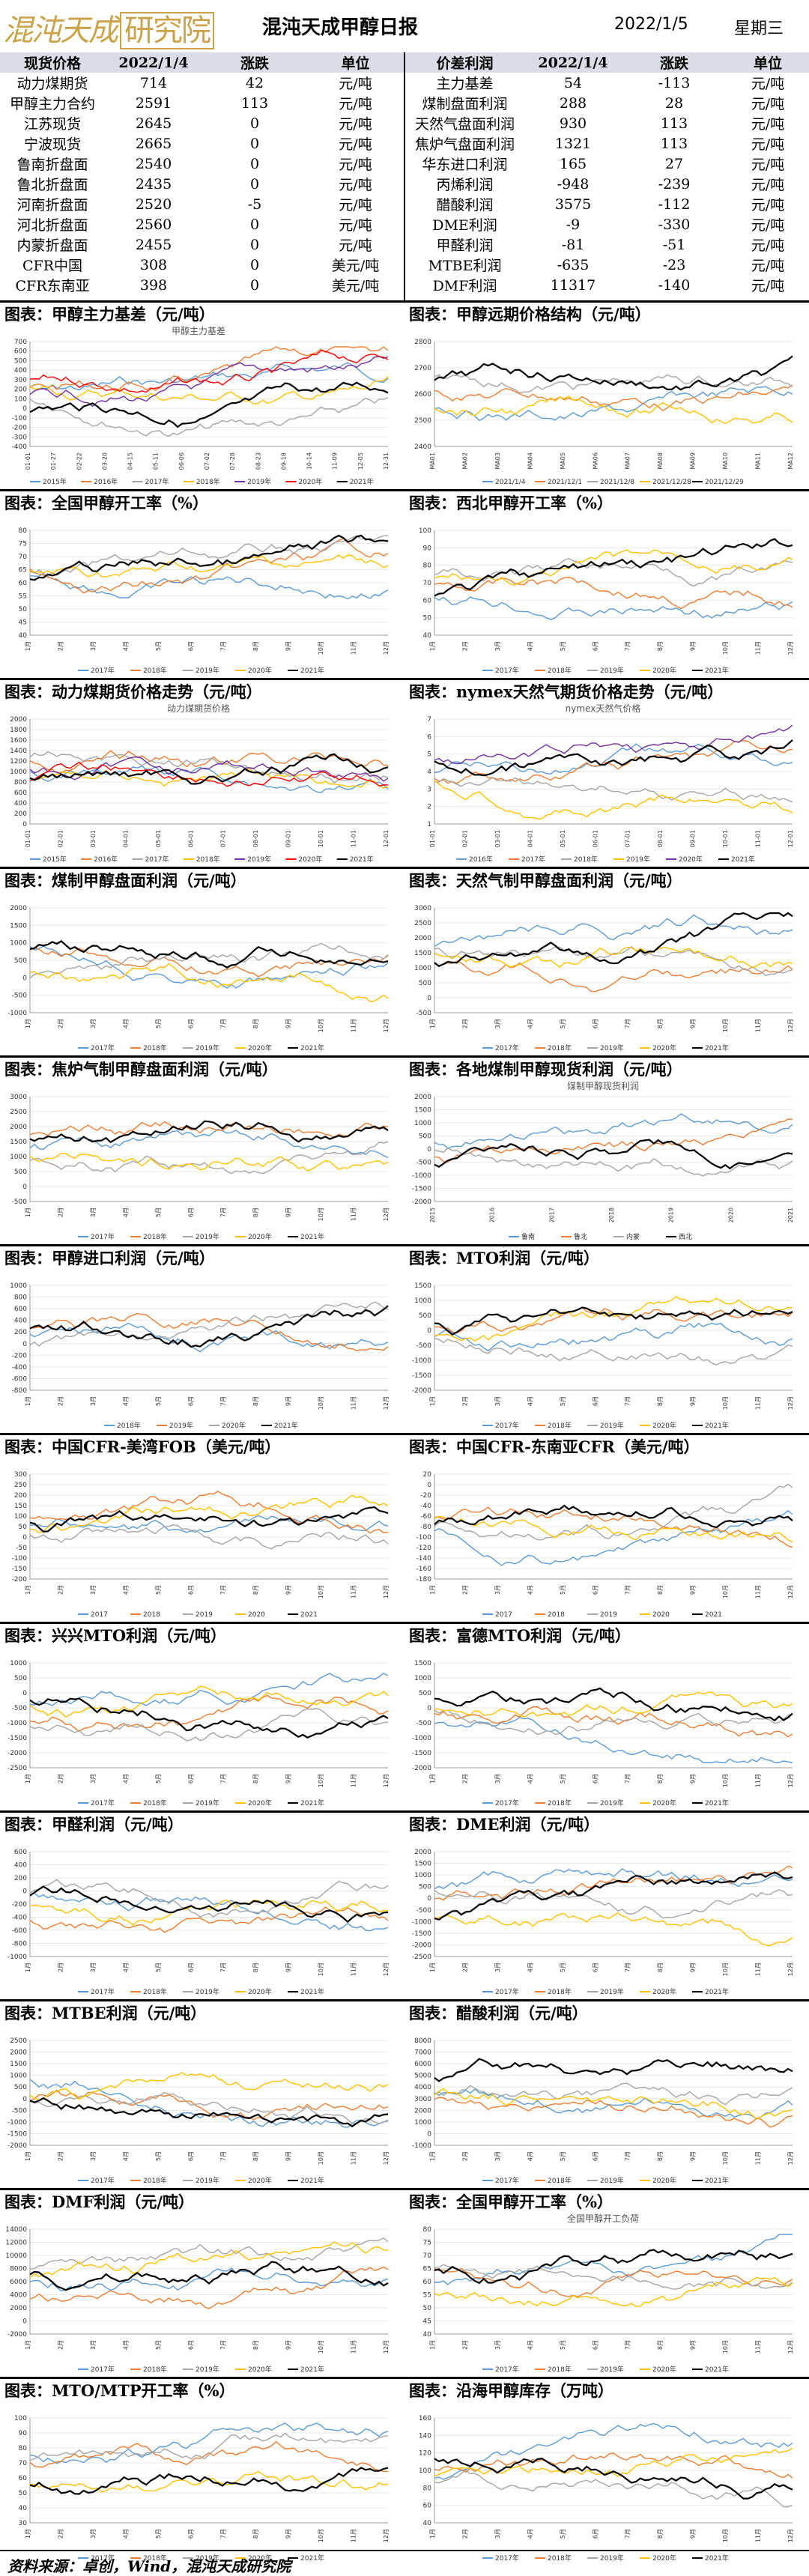 The height and width of the screenshot is (2576, 809). Describe the element at coordinates (17, 1768) in the screenshot. I see `y-tick-label: -2500` at that location.